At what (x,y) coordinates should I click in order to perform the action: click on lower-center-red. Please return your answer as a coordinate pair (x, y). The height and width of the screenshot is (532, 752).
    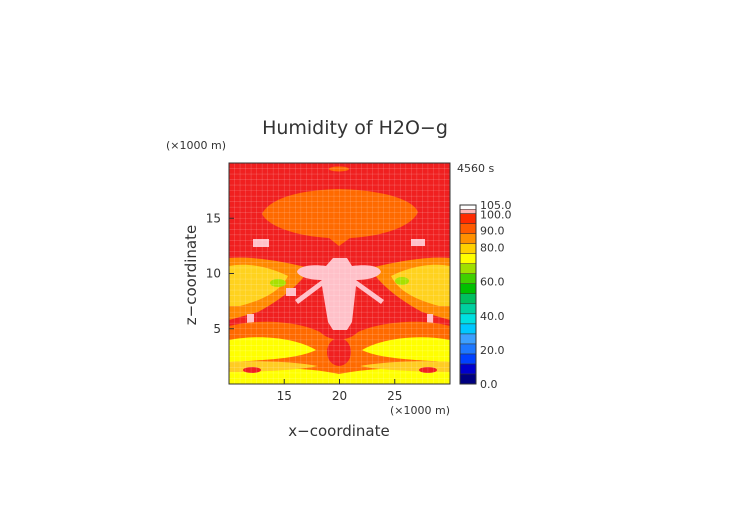
    Looking at the image, I should click on (339, 352).